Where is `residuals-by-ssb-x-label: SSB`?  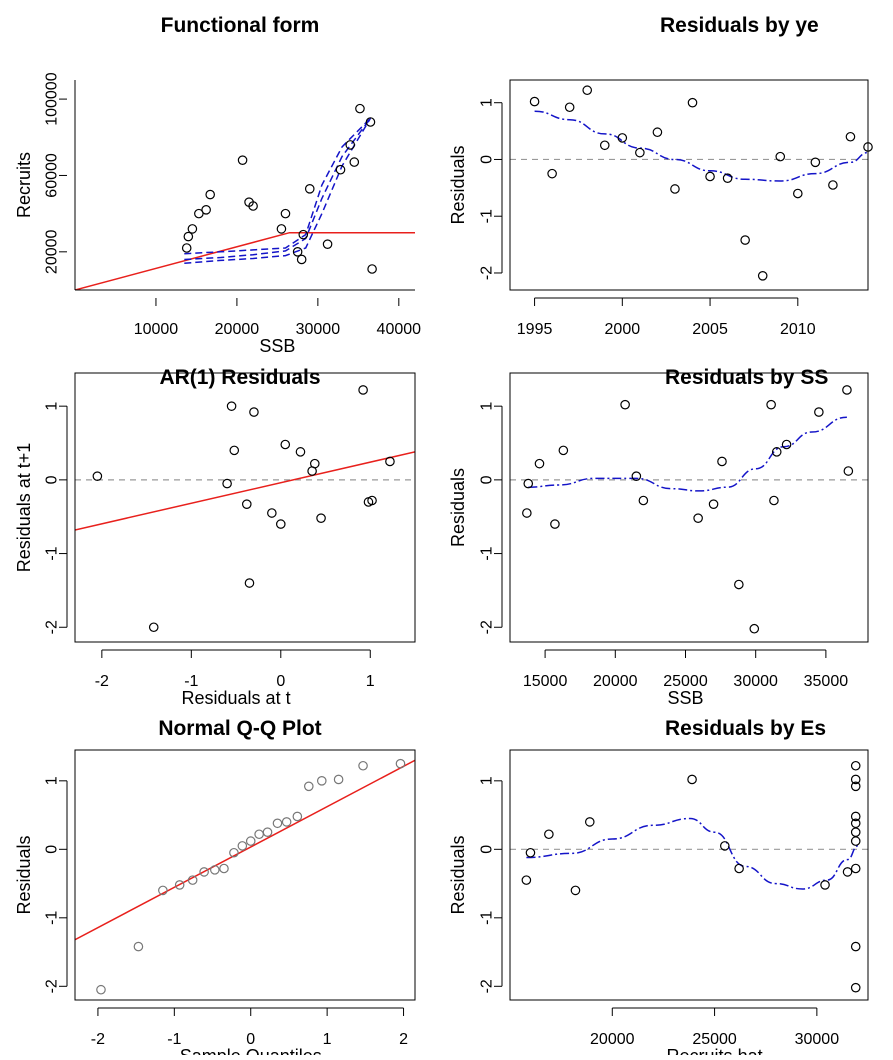 residuals-by-ssb-x-label: SSB is located at coordinates (685, 698).